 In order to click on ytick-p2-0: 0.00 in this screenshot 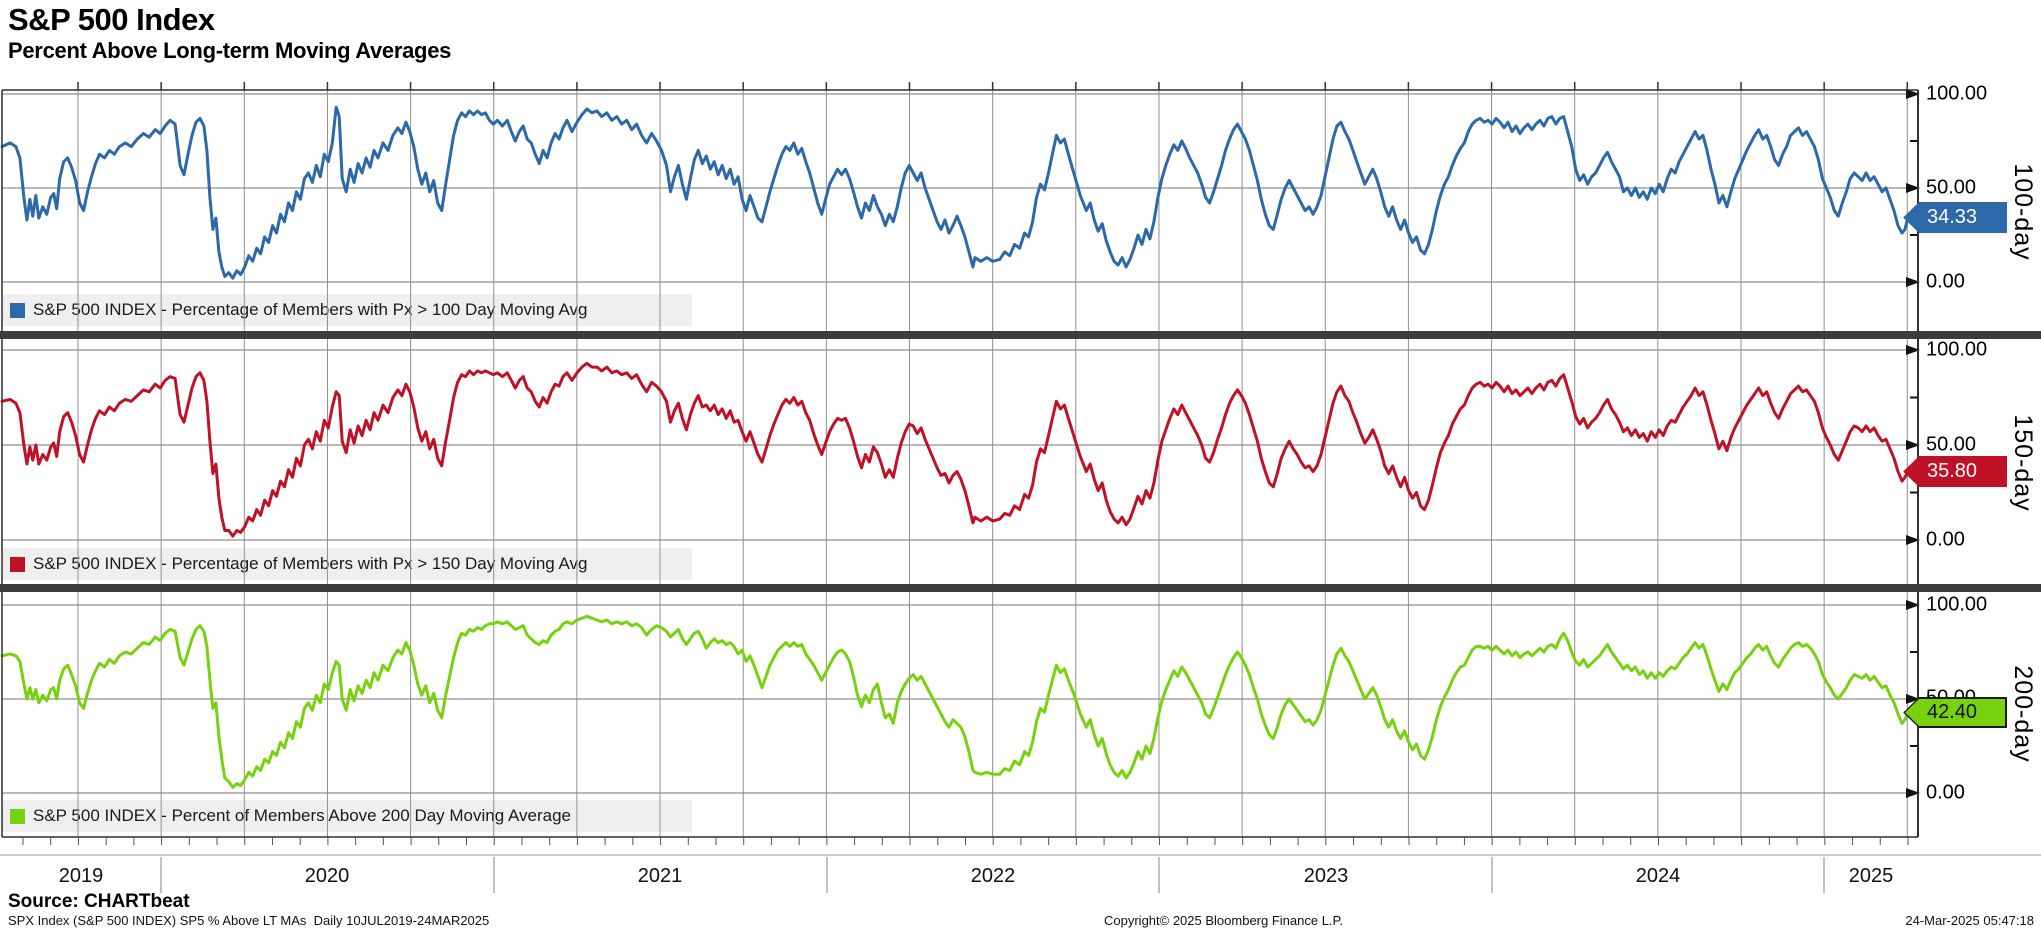, I will do `click(1945, 539)`.